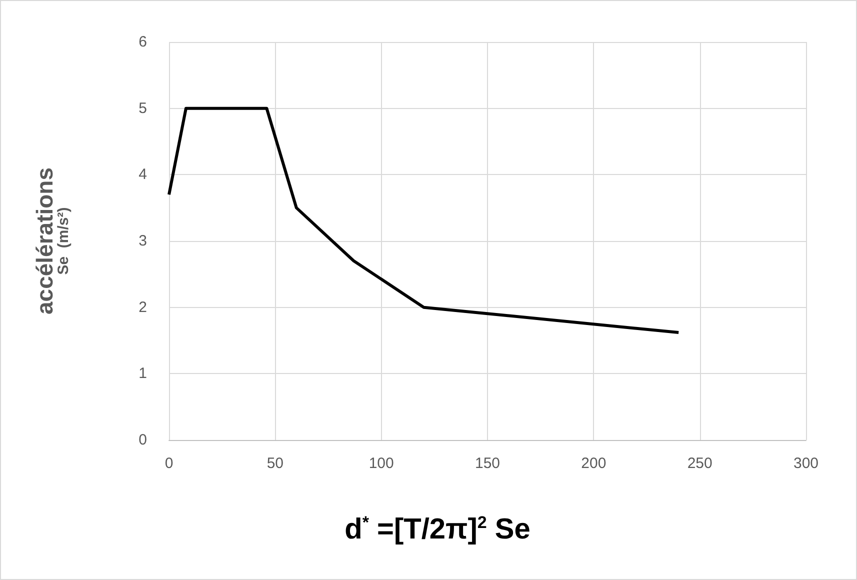 The width and height of the screenshot is (857, 580). What do you see at coordinates (593, 463) in the screenshot?
I see `x-tick-label: 200` at bounding box center [593, 463].